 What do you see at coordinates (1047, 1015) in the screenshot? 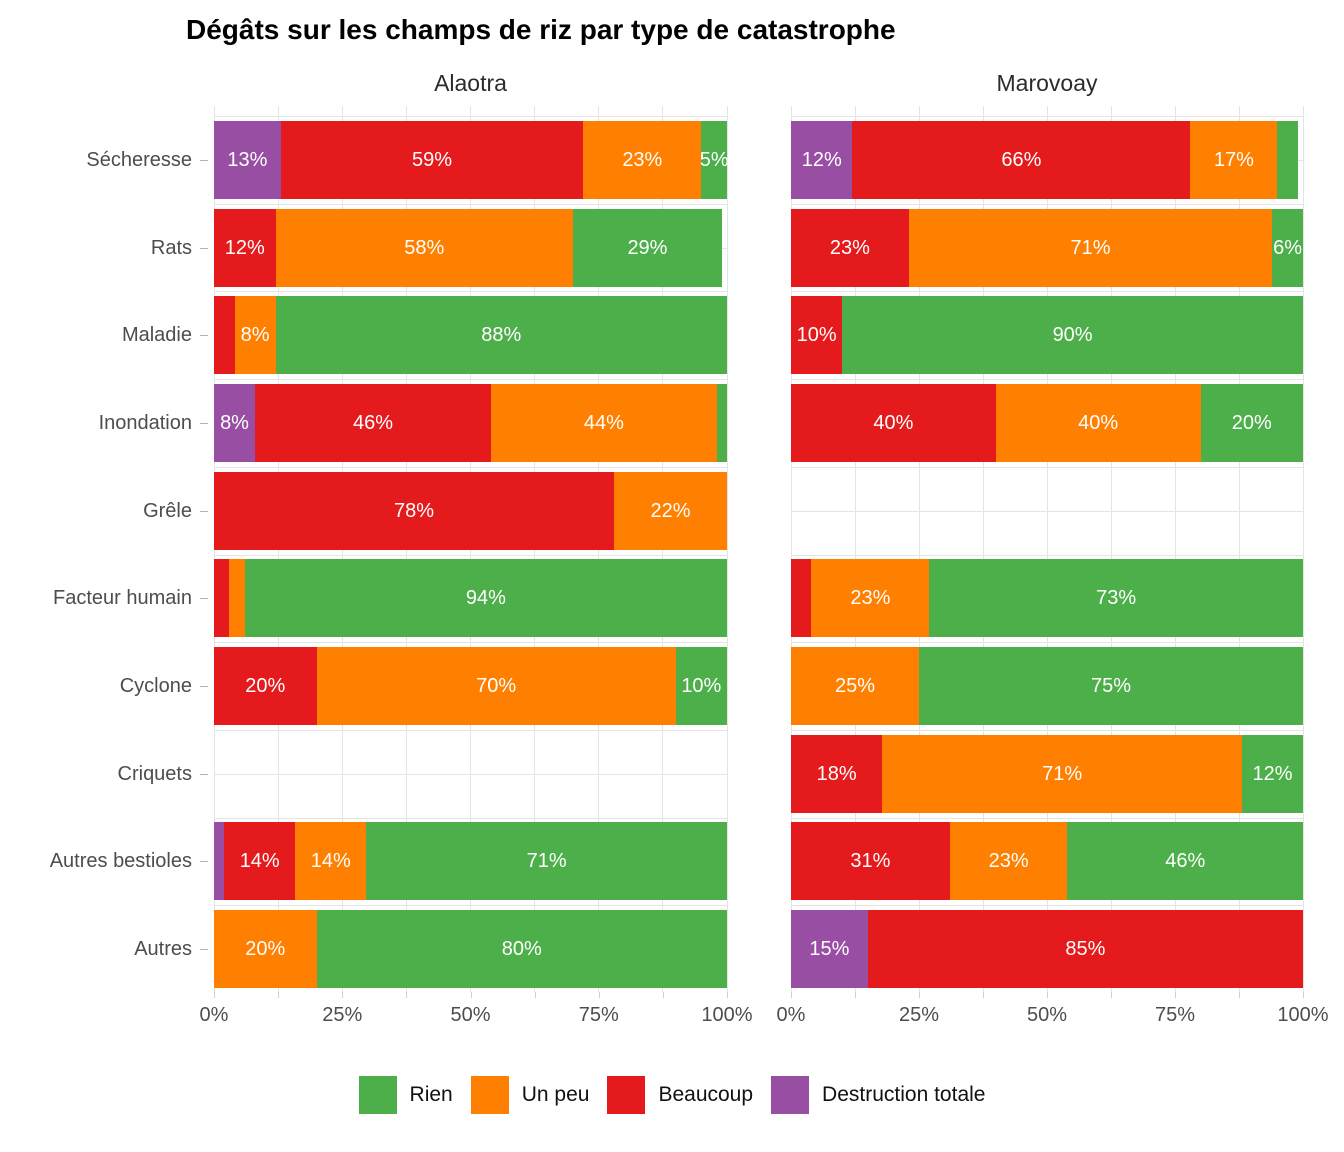
I see `x-axis-label: 50%` at bounding box center [1047, 1015].